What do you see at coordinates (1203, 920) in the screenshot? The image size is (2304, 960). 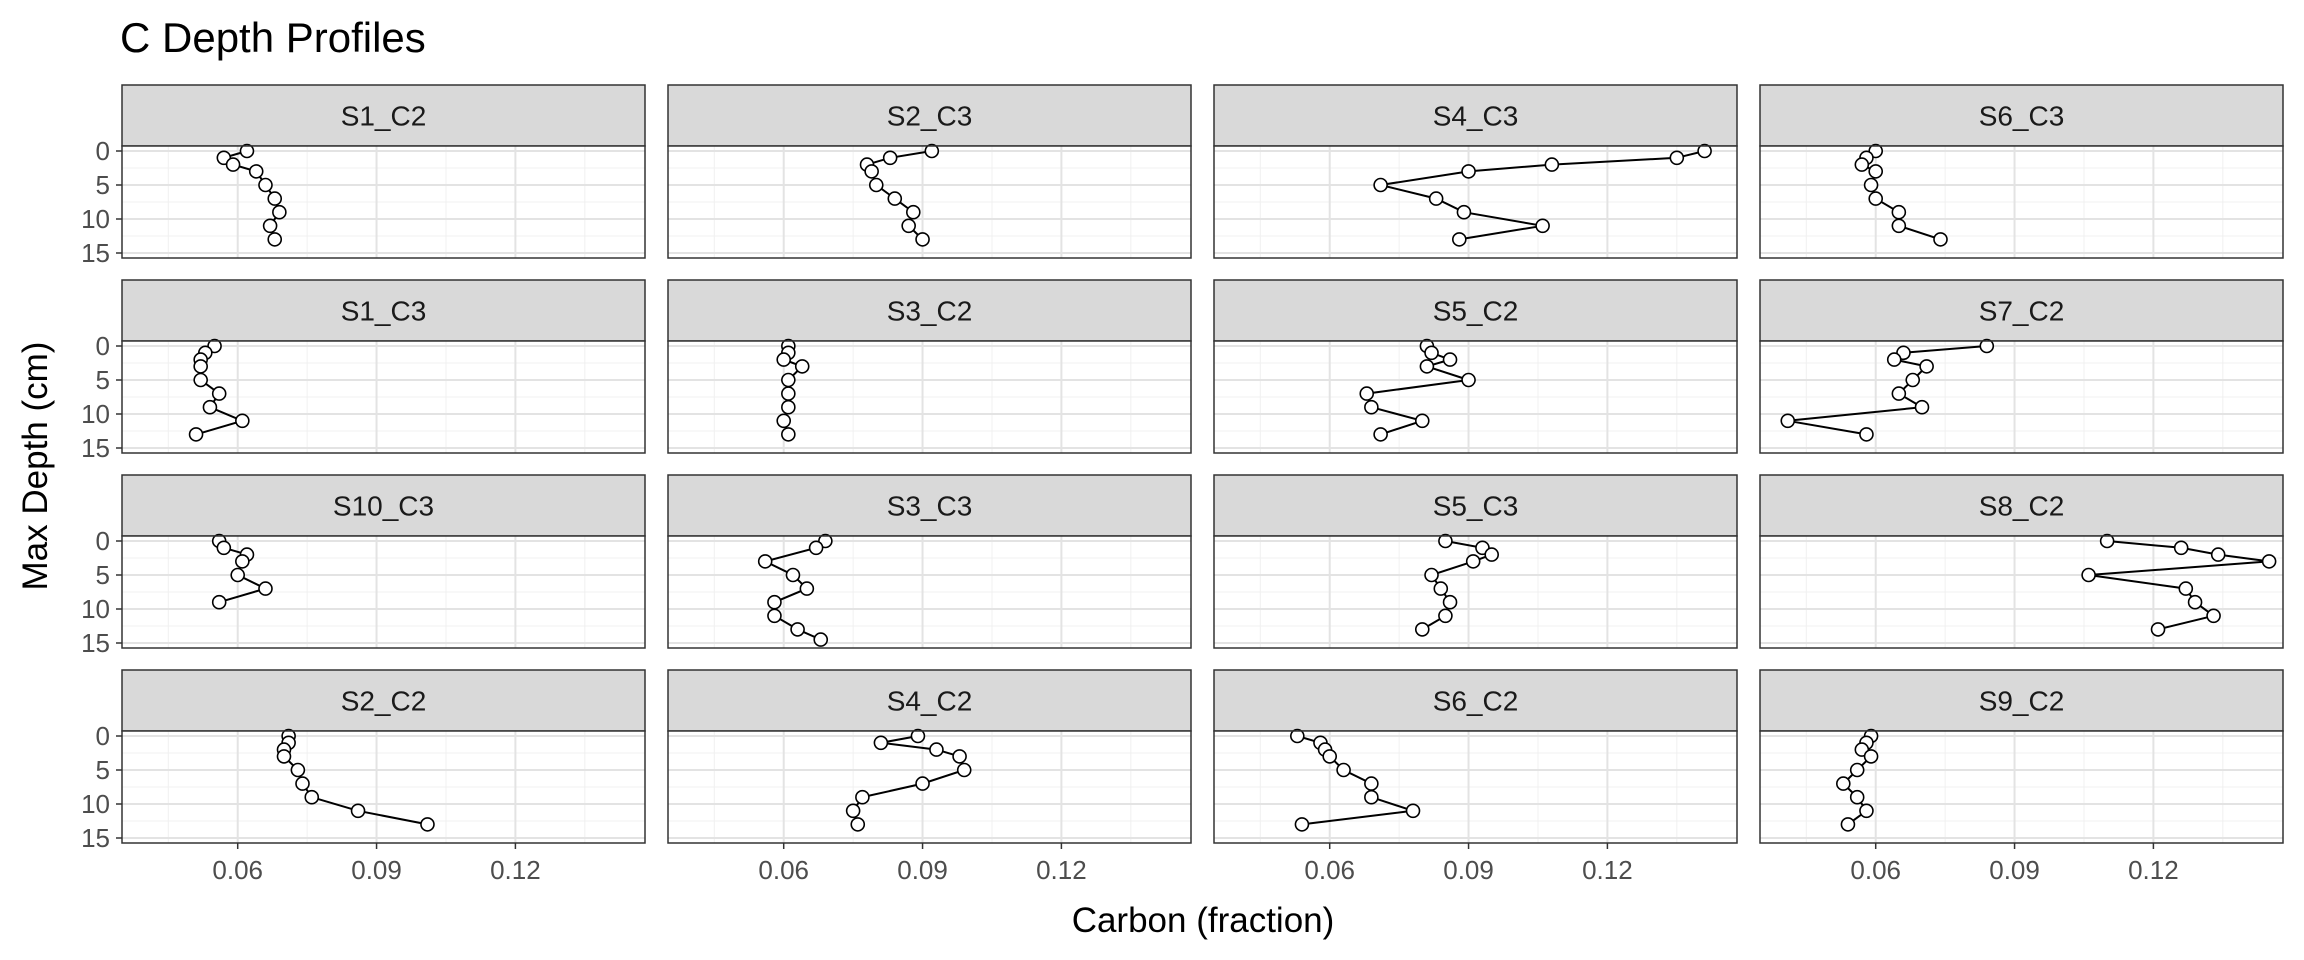 I see `x-axis-title: Carbon (fraction)` at bounding box center [1203, 920].